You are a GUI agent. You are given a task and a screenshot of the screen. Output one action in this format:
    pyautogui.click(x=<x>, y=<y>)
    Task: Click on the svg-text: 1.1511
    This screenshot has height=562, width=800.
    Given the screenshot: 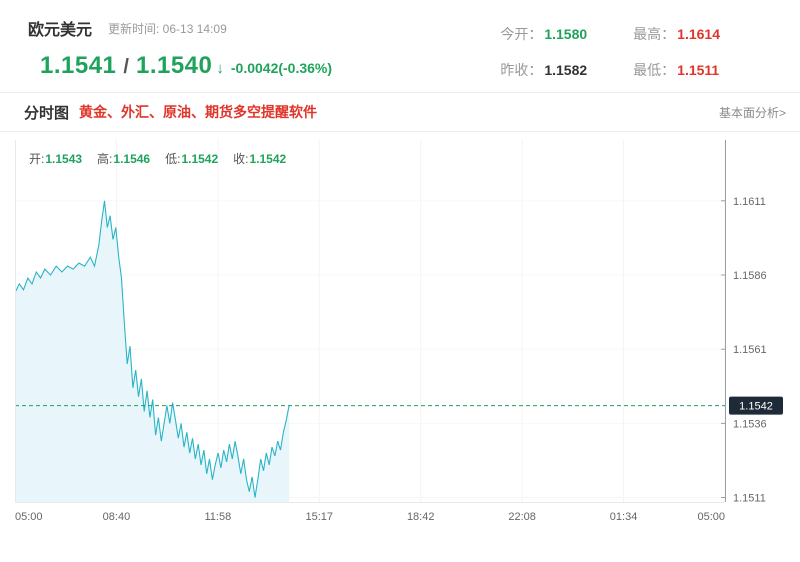 What is the action you would take?
    pyautogui.click(x=749, y=499)
    